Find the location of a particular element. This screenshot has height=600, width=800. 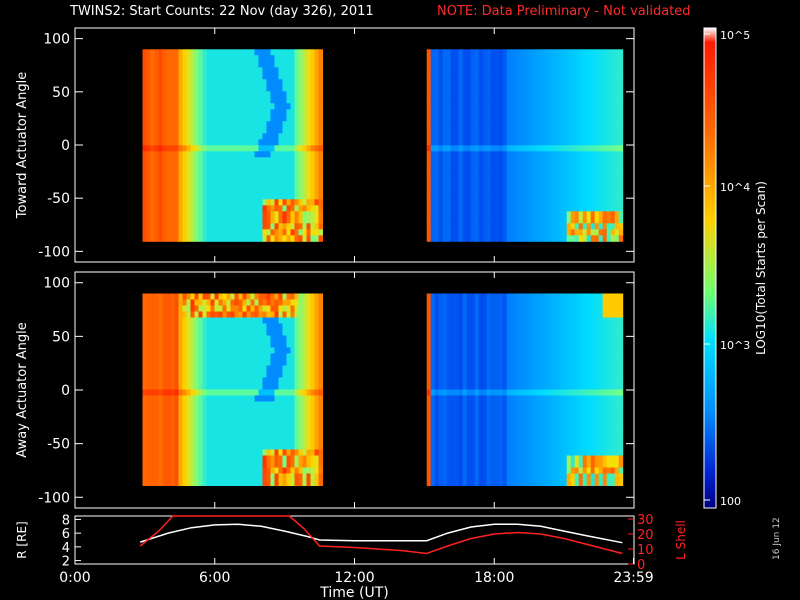

x-tick-label: 6:00 is located at coordinates (214, 578).